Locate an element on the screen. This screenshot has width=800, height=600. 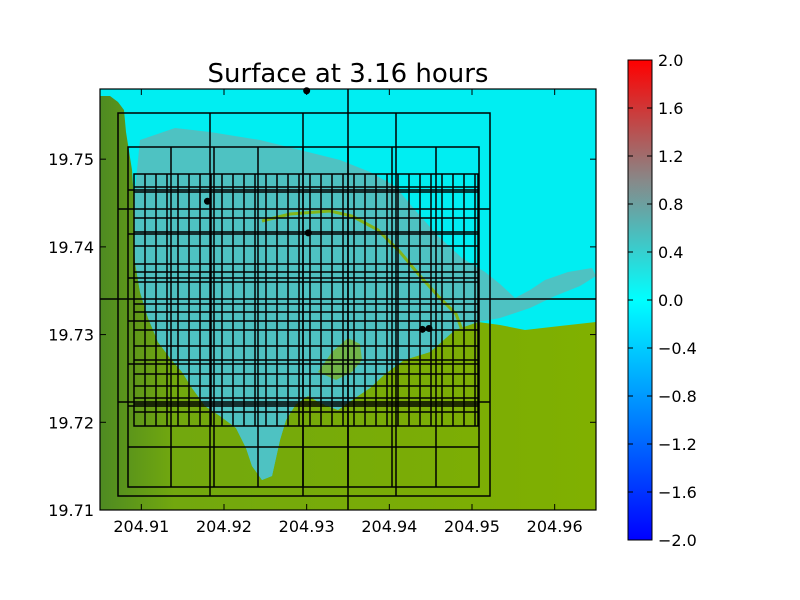
colorbar-tick-label: −2.0 is located at coordinates (677, 540).